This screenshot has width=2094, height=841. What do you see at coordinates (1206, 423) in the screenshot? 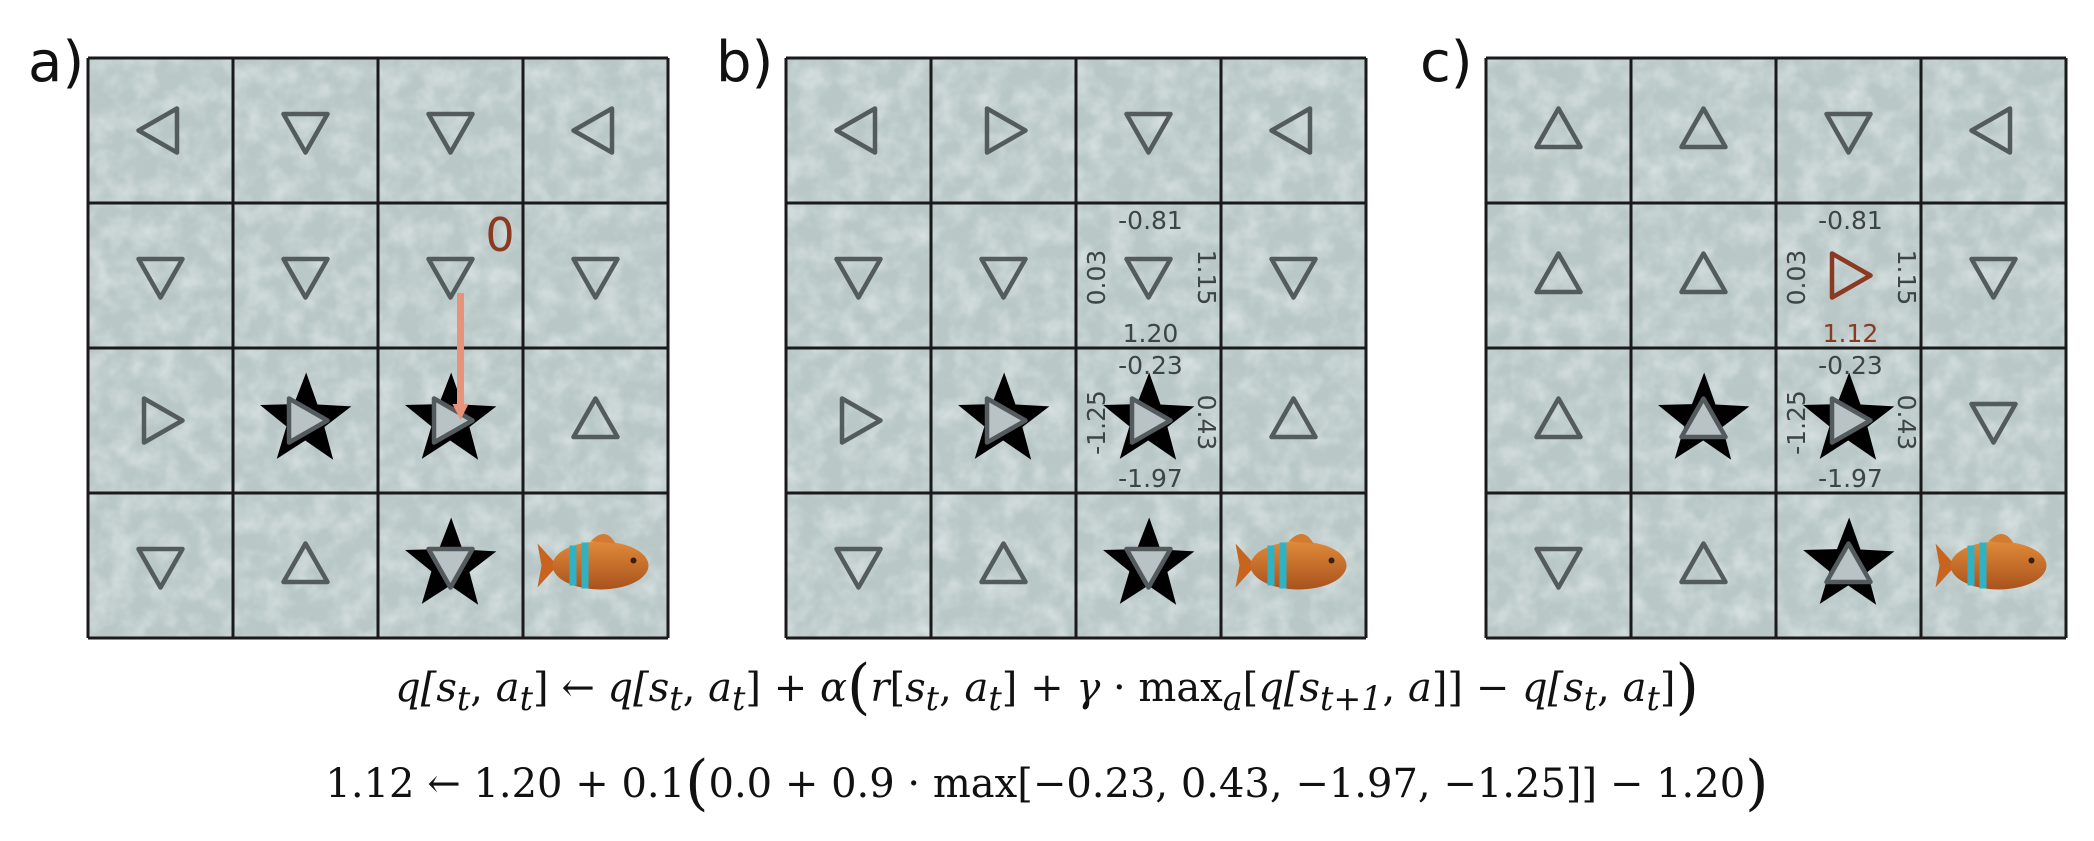
I see `q-value-right: 0.43` at bounding box center [1206, 423].